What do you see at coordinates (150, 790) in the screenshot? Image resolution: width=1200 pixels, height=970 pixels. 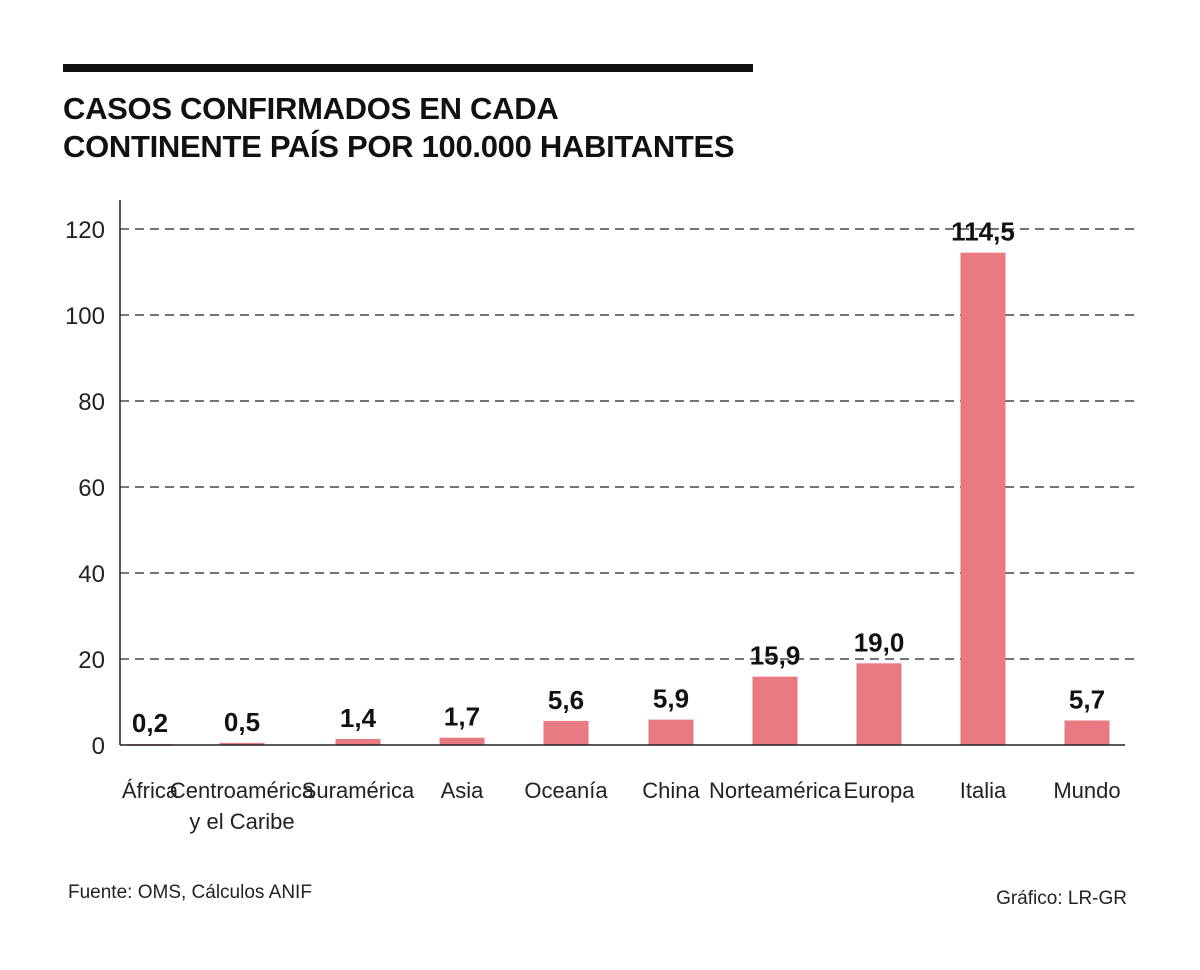 I see `x-tick-label: África` at bounding box center [150, 790].